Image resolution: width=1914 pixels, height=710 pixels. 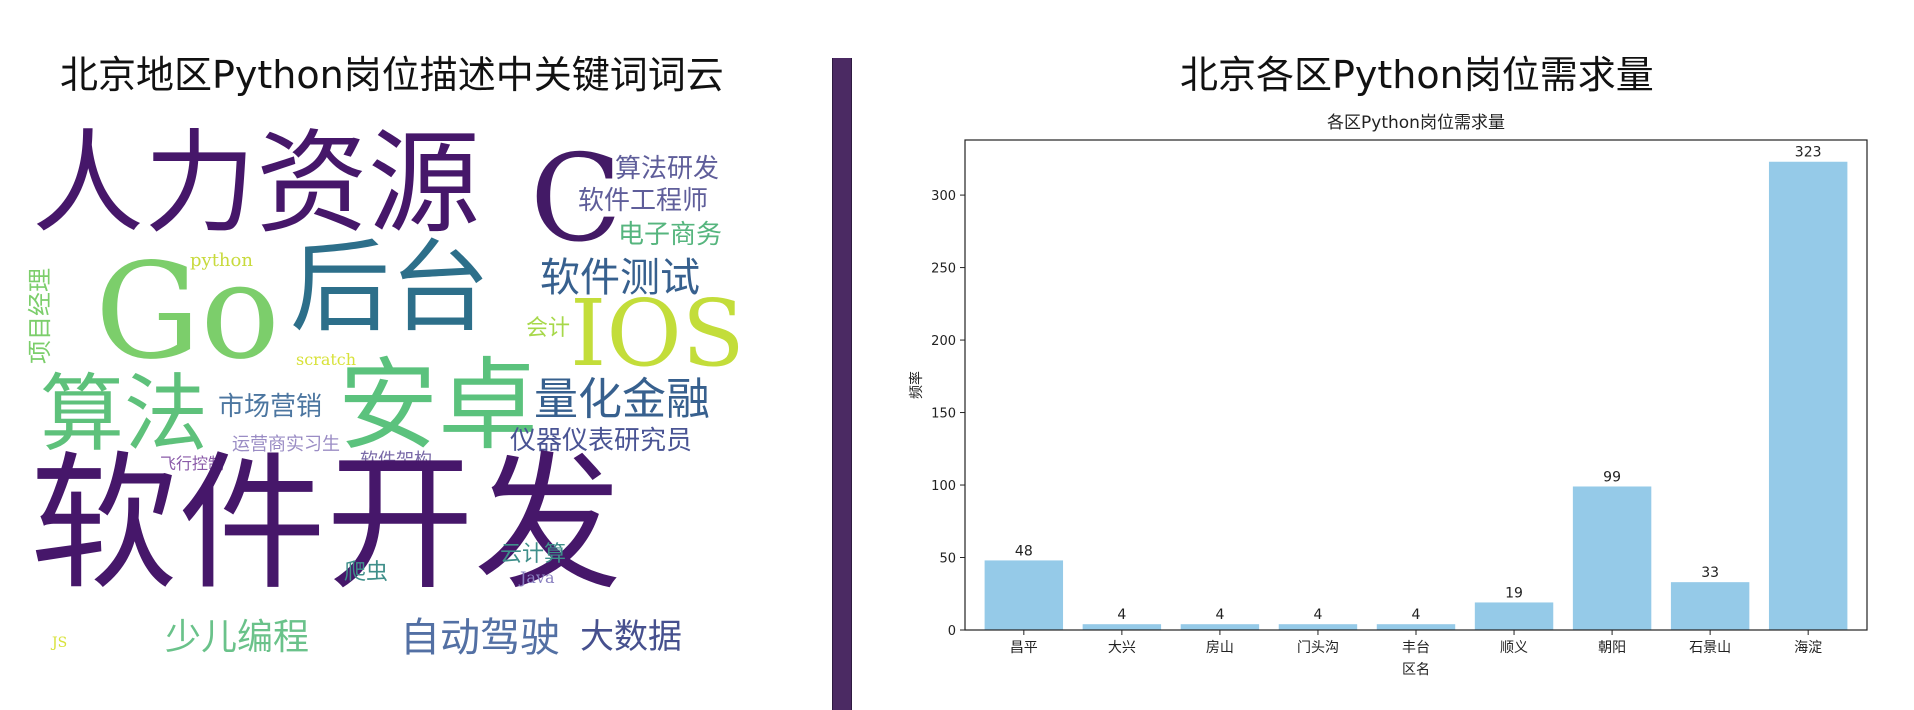 What do you see at coordinates (1416, 123) in the screenshot?
I see `chart-title: 各区Python岗位需求量` at bounding box center [1416, 123].